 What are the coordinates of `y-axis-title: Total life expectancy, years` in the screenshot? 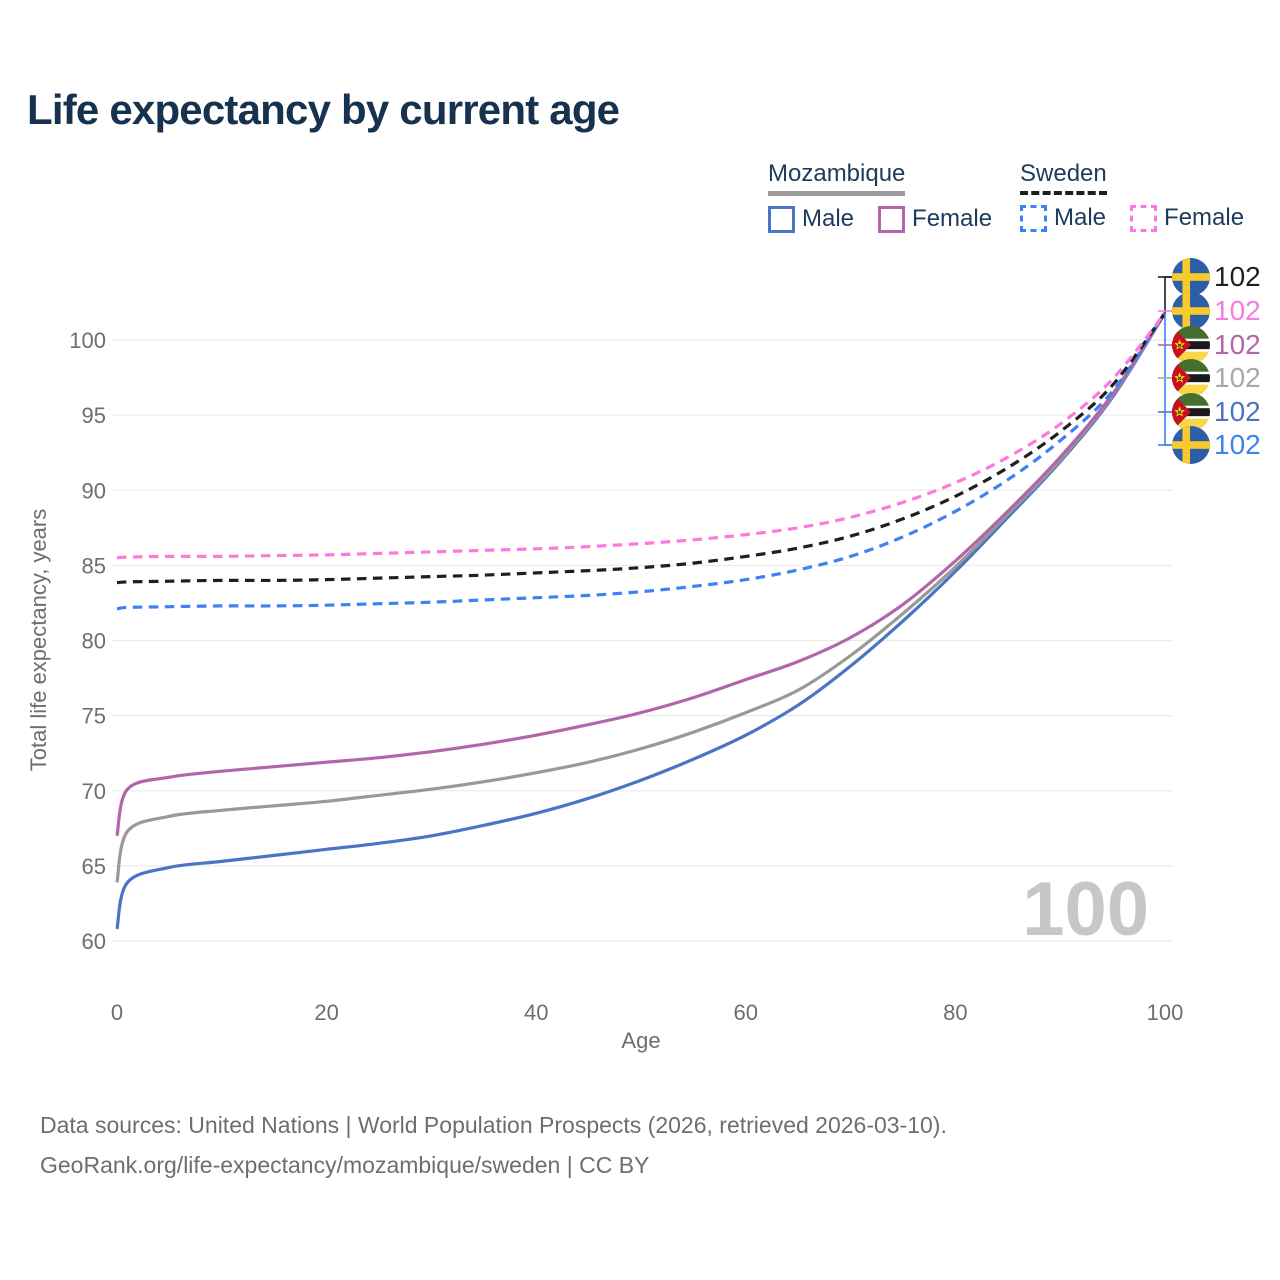 It's located at (38, 640).